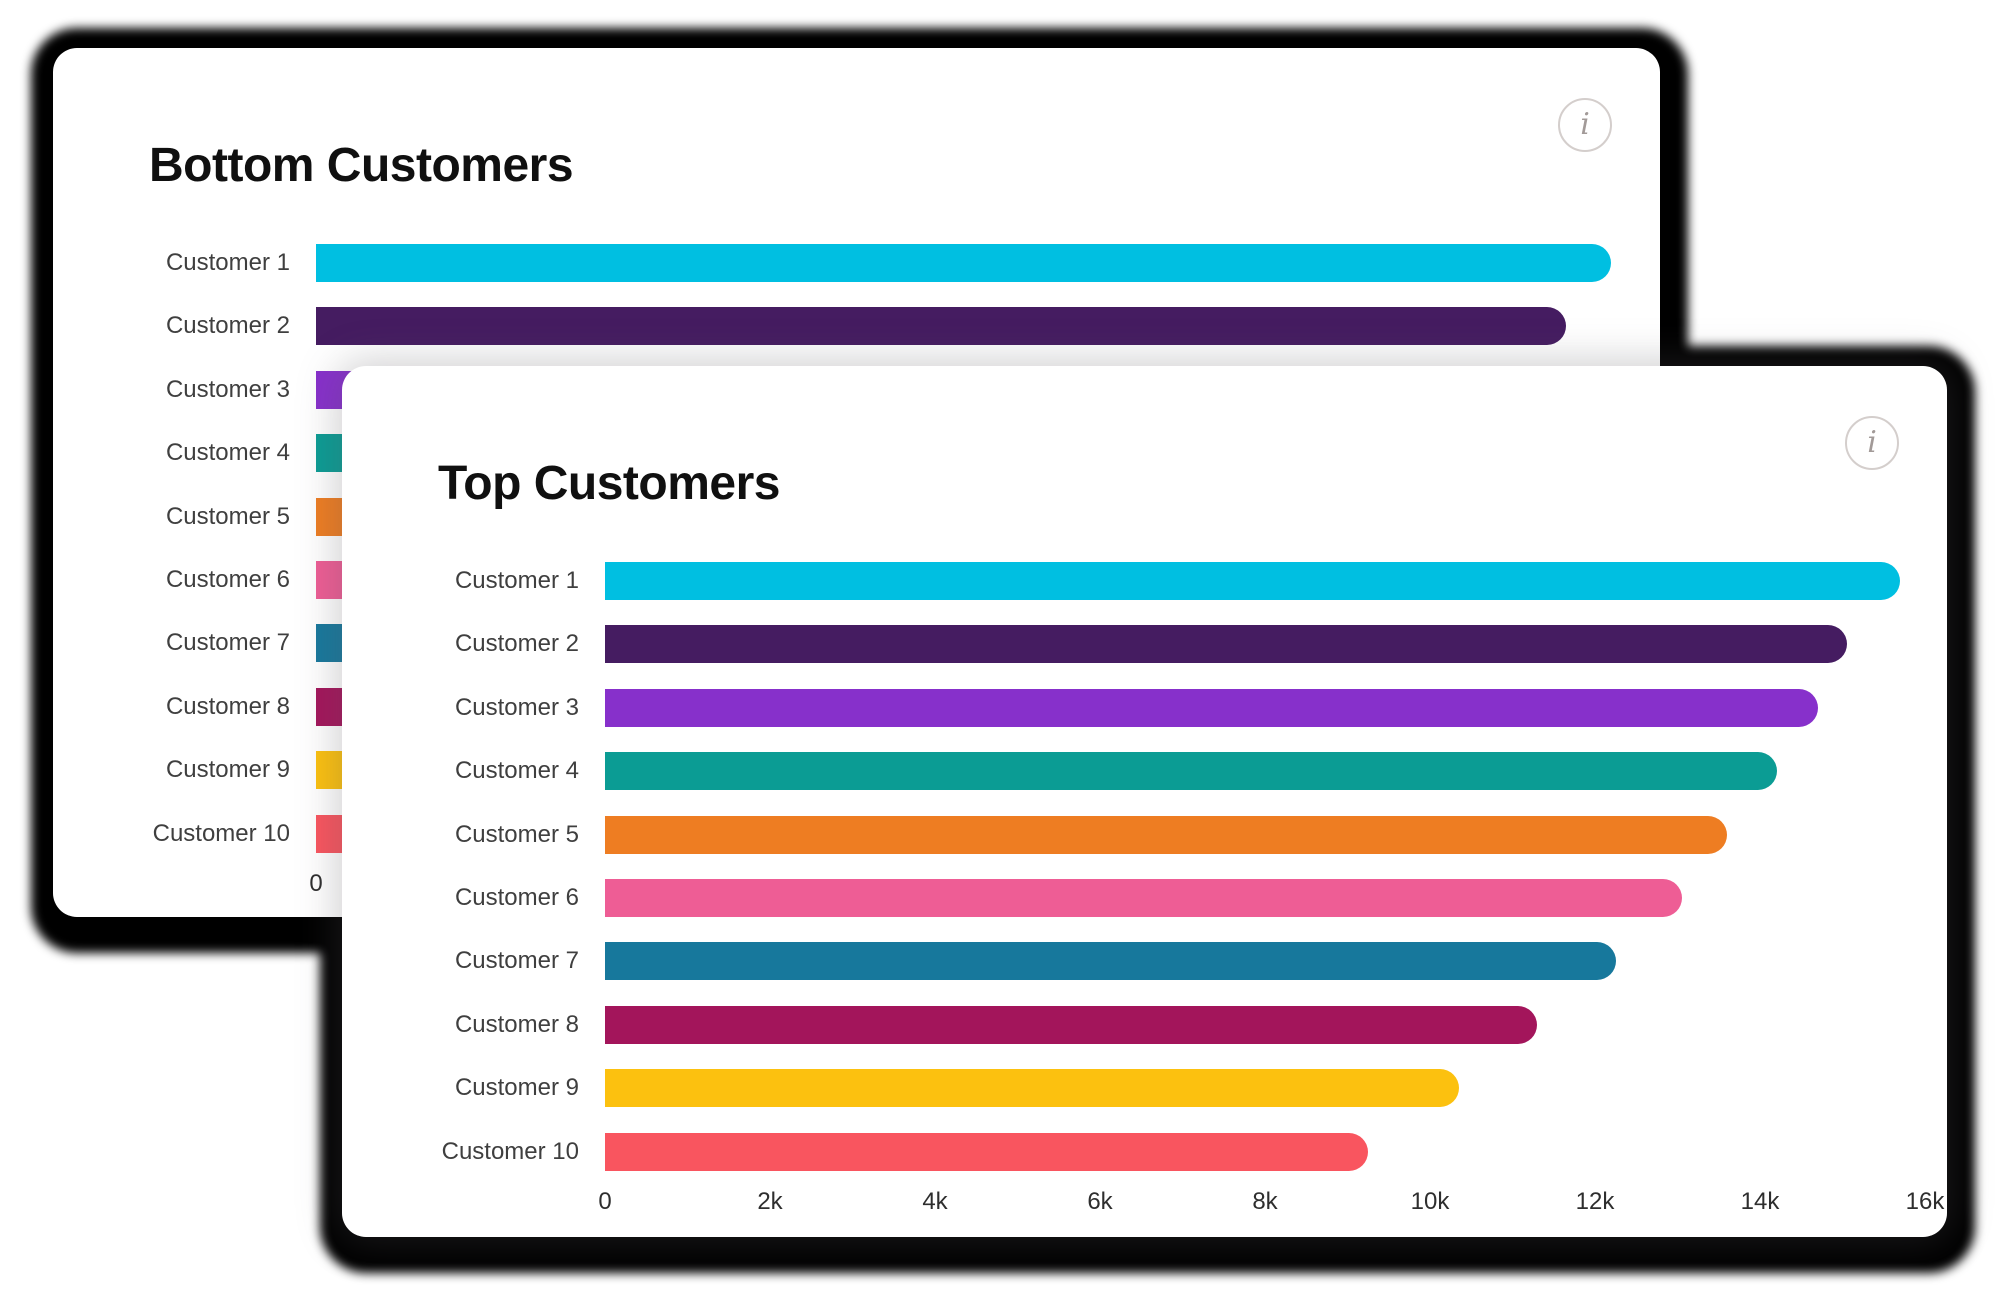 The image size is (2000, 1291). I want to click on bar-row: Customer 6, so click(1144, 897).